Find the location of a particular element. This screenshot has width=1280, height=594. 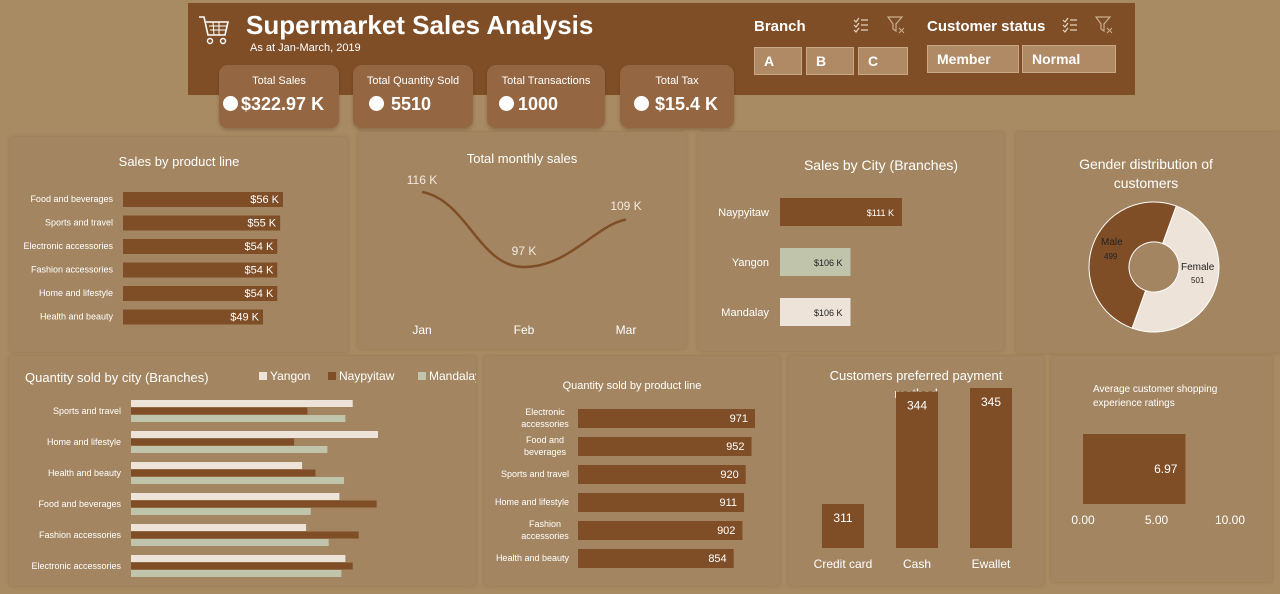

kpi-label: Total Sales is located at coordinates (279, 81).